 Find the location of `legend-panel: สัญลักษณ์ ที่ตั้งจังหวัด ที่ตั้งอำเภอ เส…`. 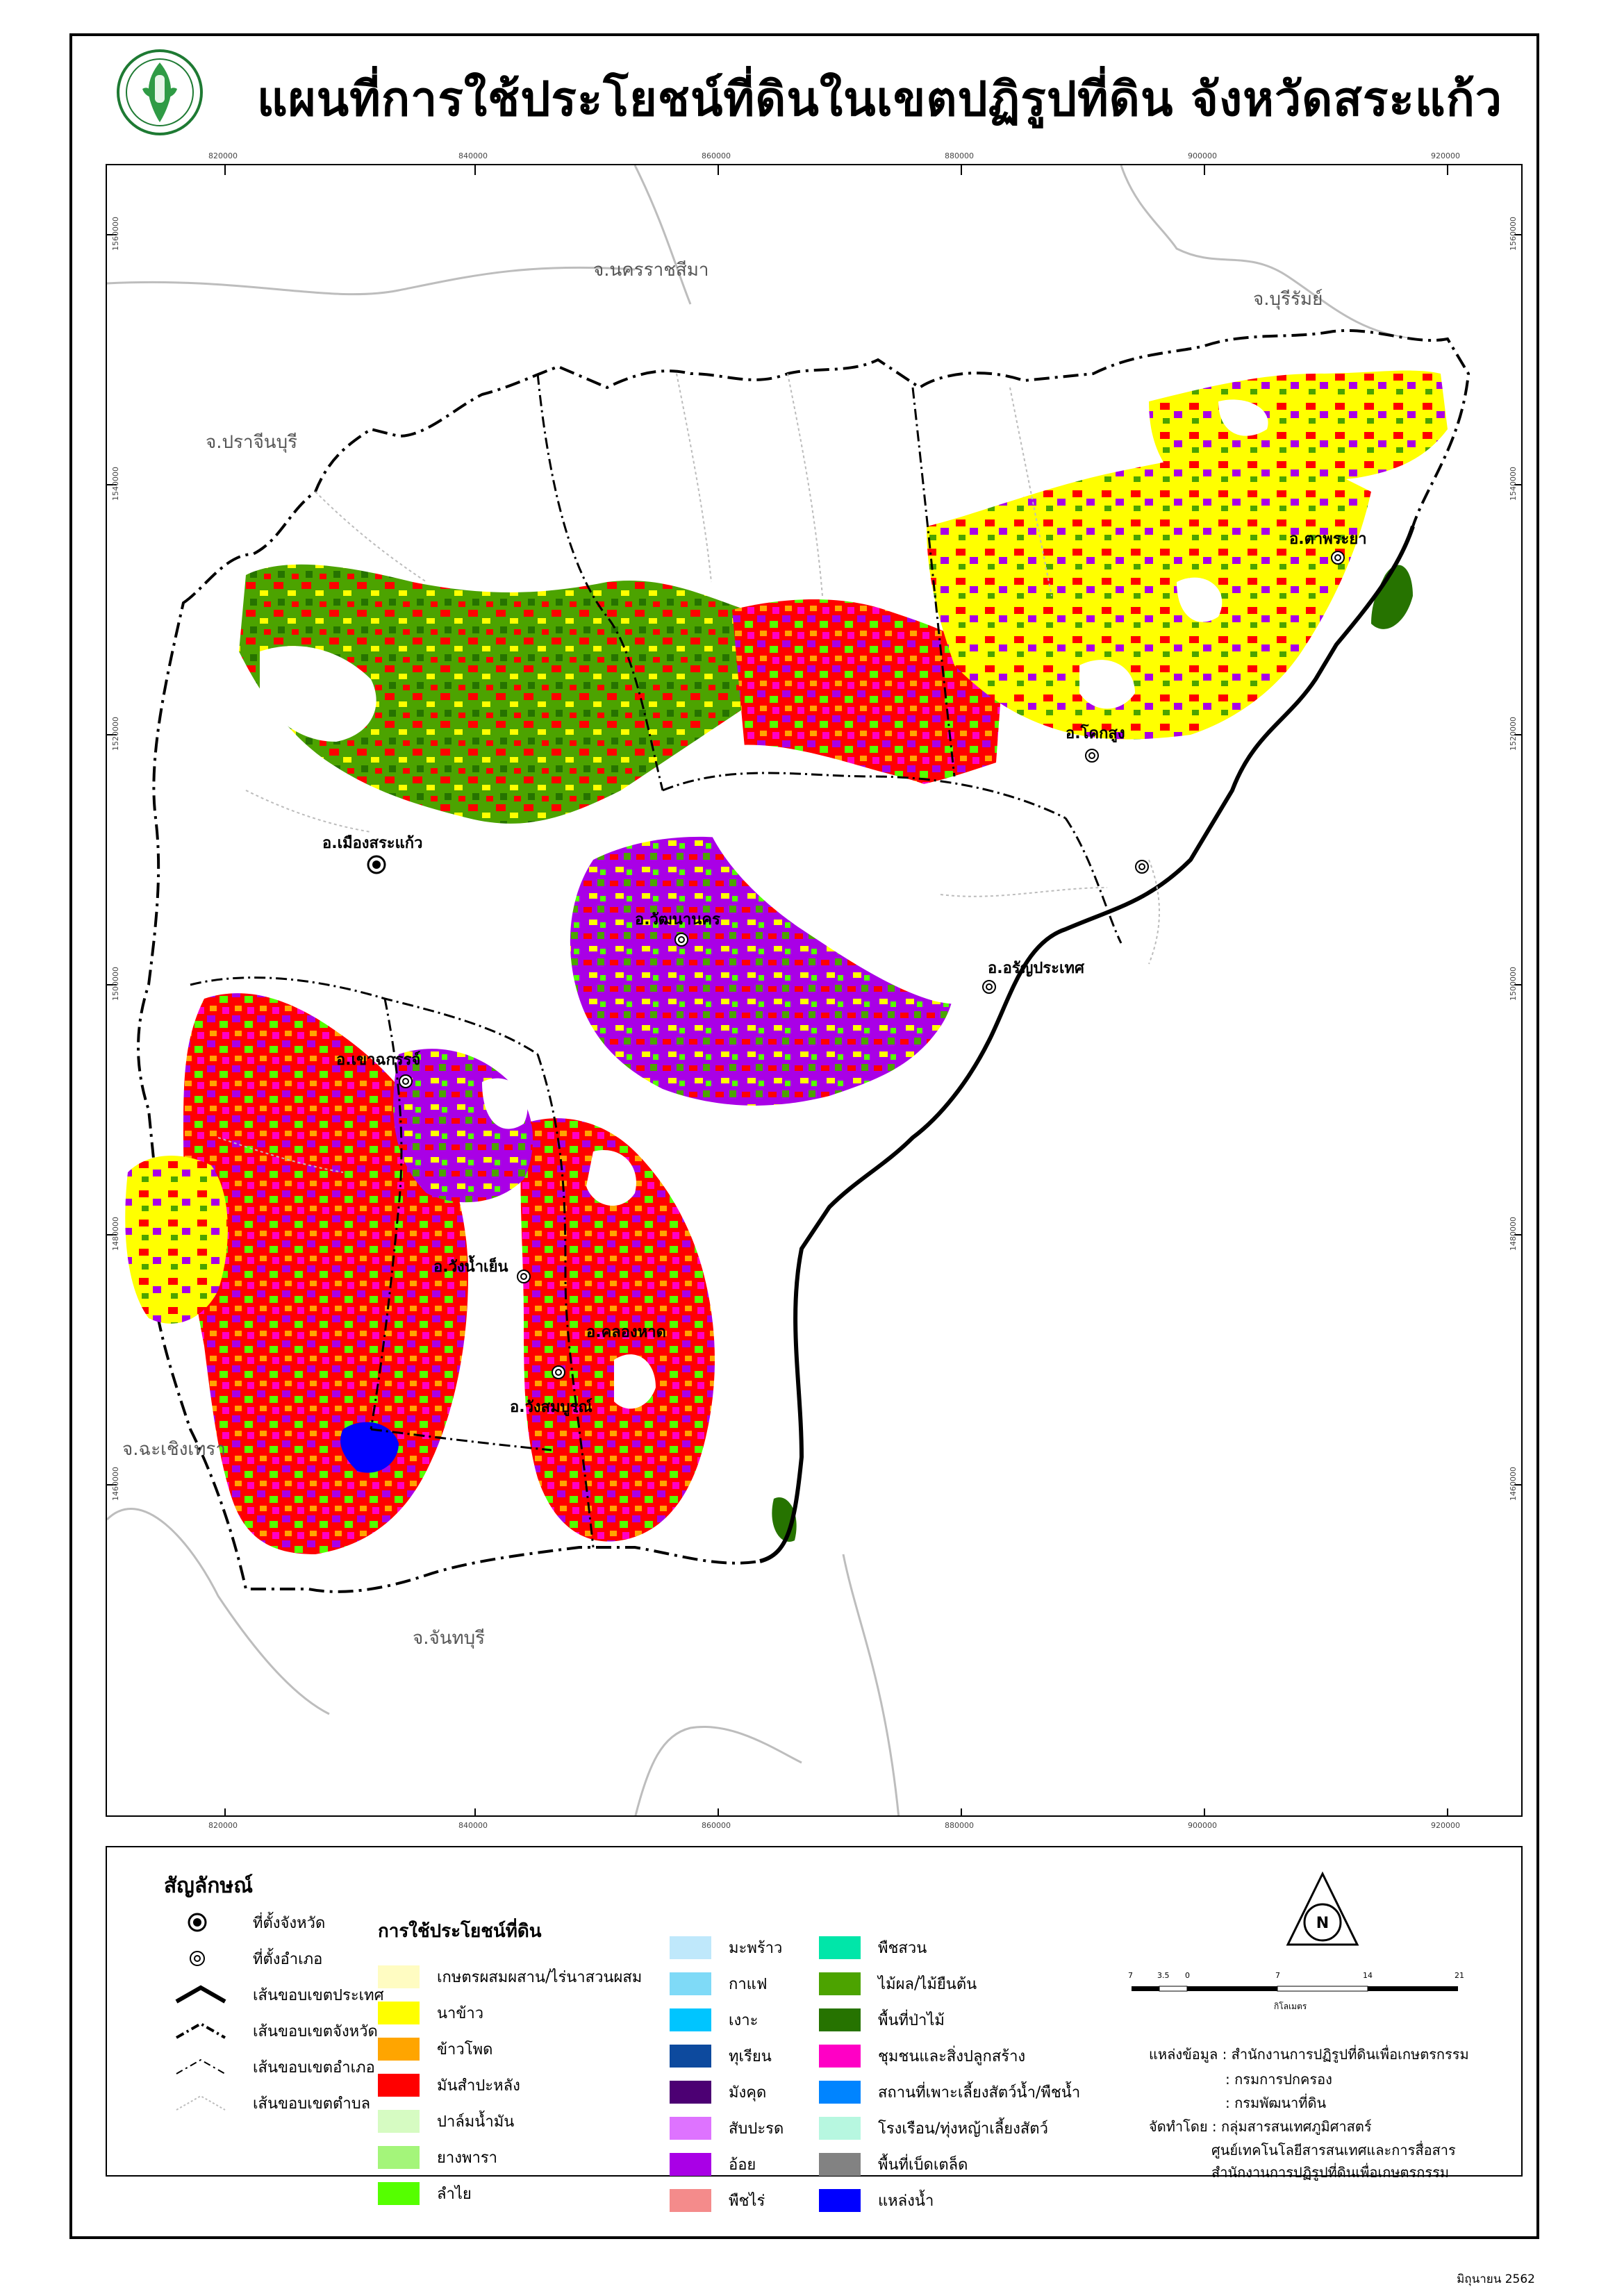

legend-panel: สัญลักษณ์ ที่ตั้งจังหวัด ที่ตั้งอำเภอ เส… is located at coordinates (814, 2029).